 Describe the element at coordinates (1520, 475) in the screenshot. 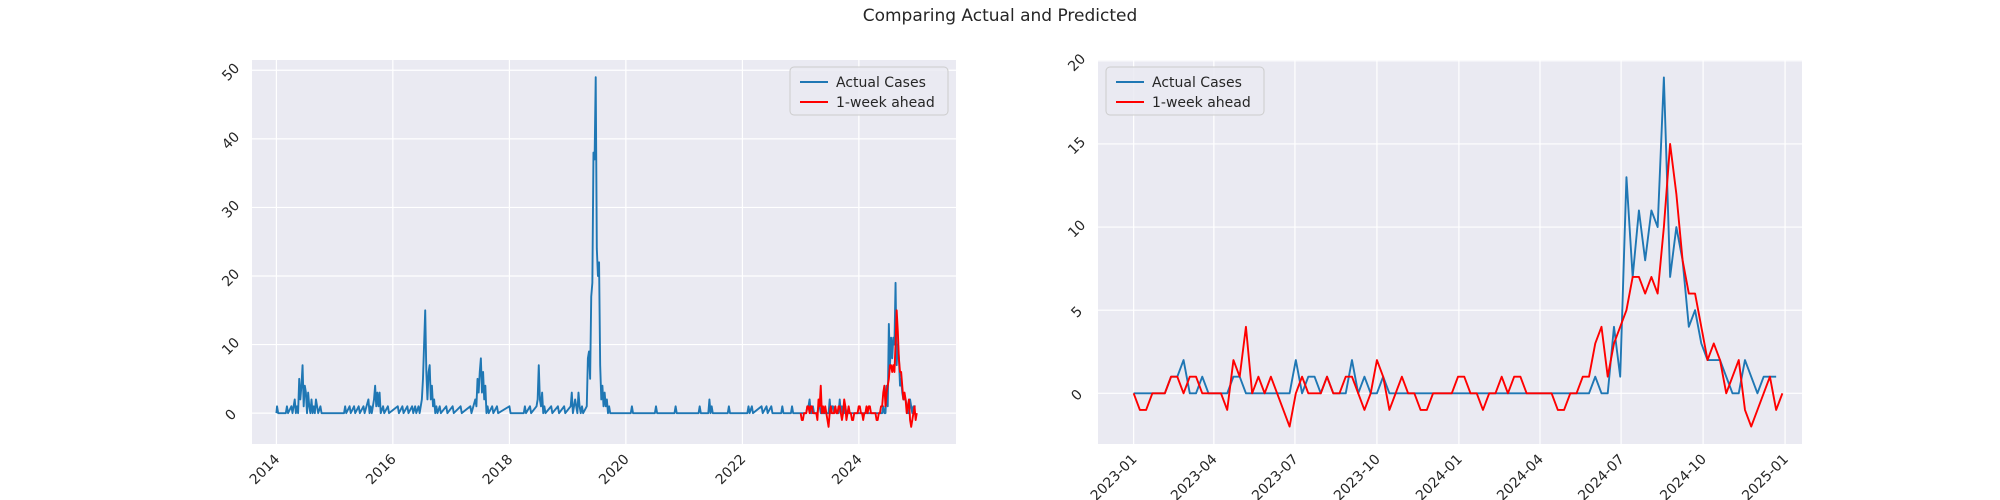

I see `x-tick-label: 2024-04` at that location.